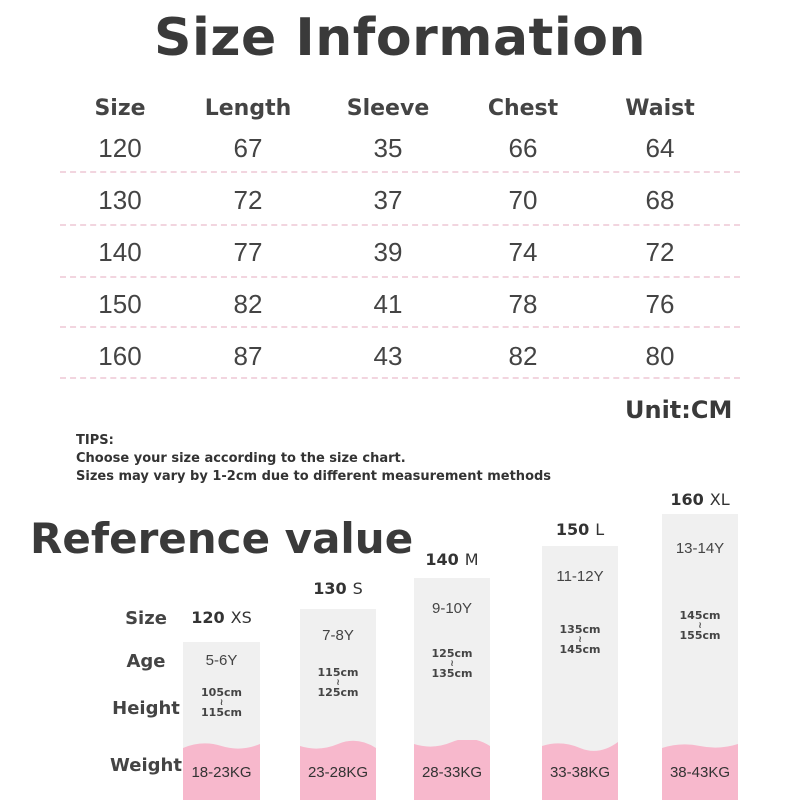 The width and height of the screenshot is (800, 800). What do you see at coordinates (248, 147) in the screenshot?
I see `cell-length: 67` at bounding box center [248, 147].